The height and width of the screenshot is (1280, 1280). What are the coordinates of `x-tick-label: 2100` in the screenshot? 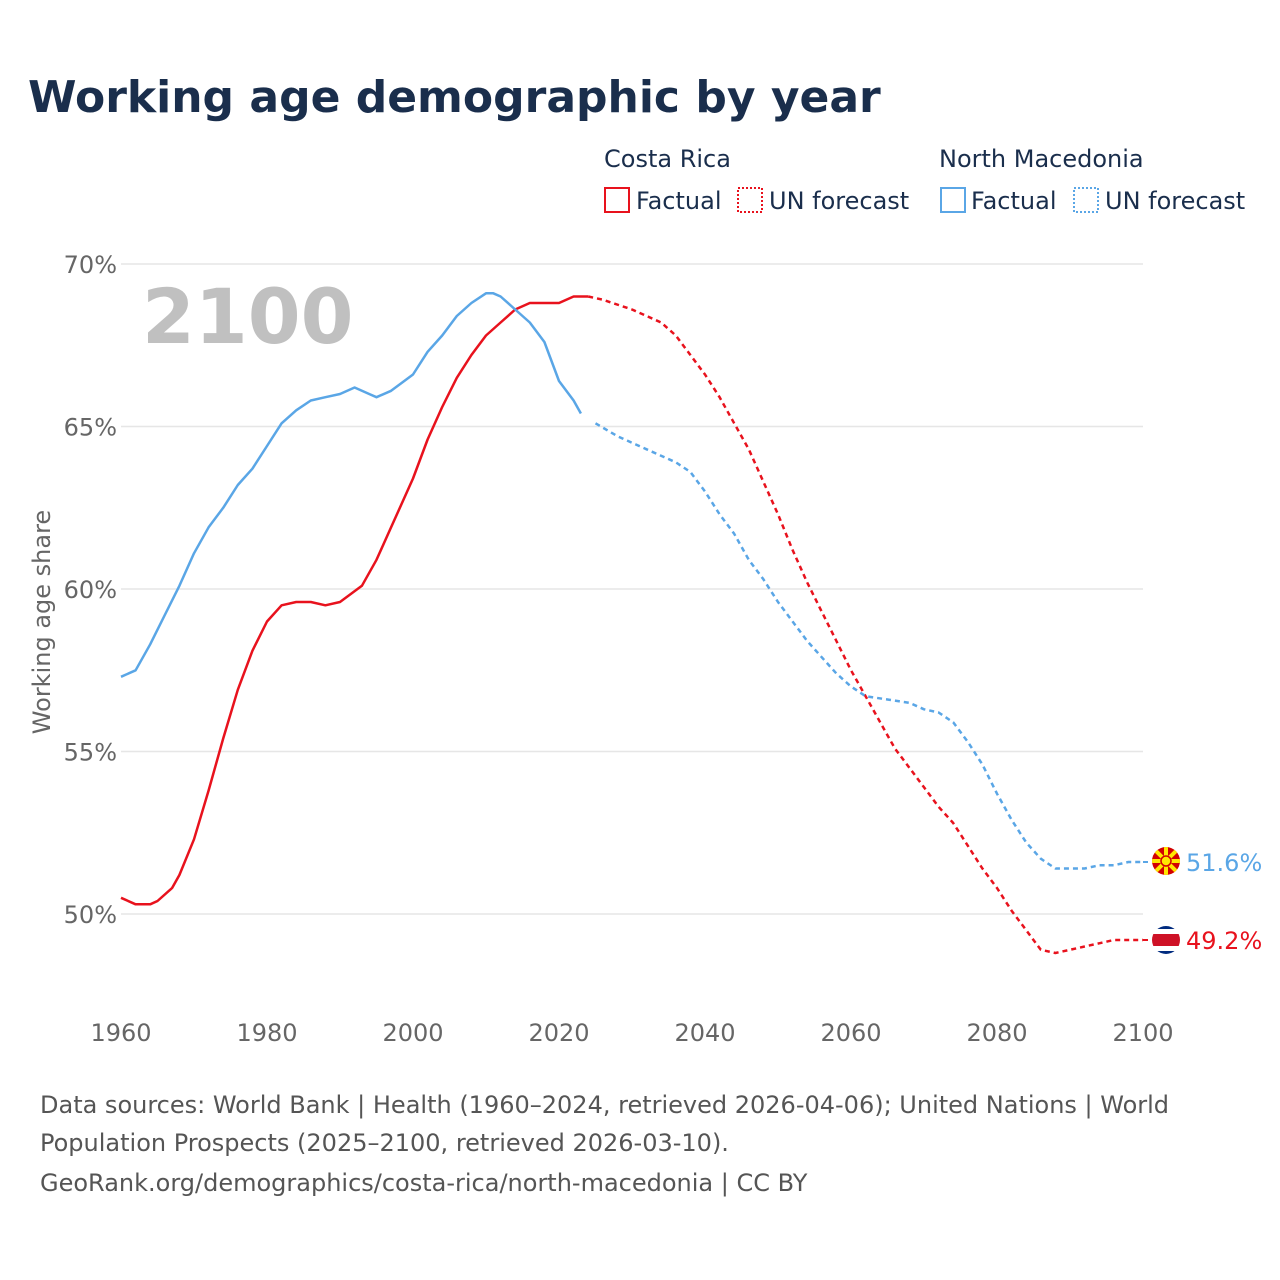 It's located at (1142, 1033).